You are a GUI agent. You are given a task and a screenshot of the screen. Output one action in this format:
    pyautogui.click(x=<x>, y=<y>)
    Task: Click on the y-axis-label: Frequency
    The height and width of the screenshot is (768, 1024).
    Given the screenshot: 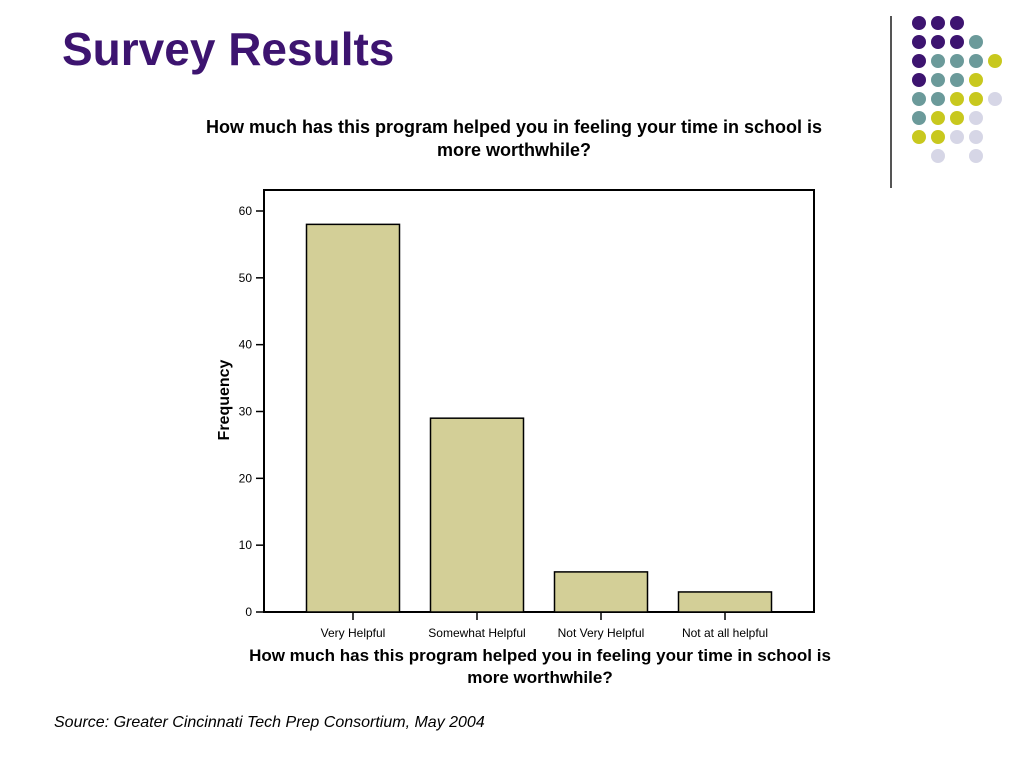 What is the action you would take?
    pyautogui.click(x=224, y=399)
    